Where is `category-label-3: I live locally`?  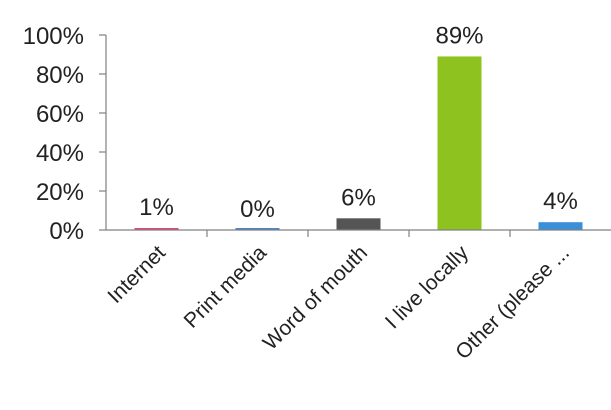 category-label-3: I live locally is located at coordinates (427, 287).